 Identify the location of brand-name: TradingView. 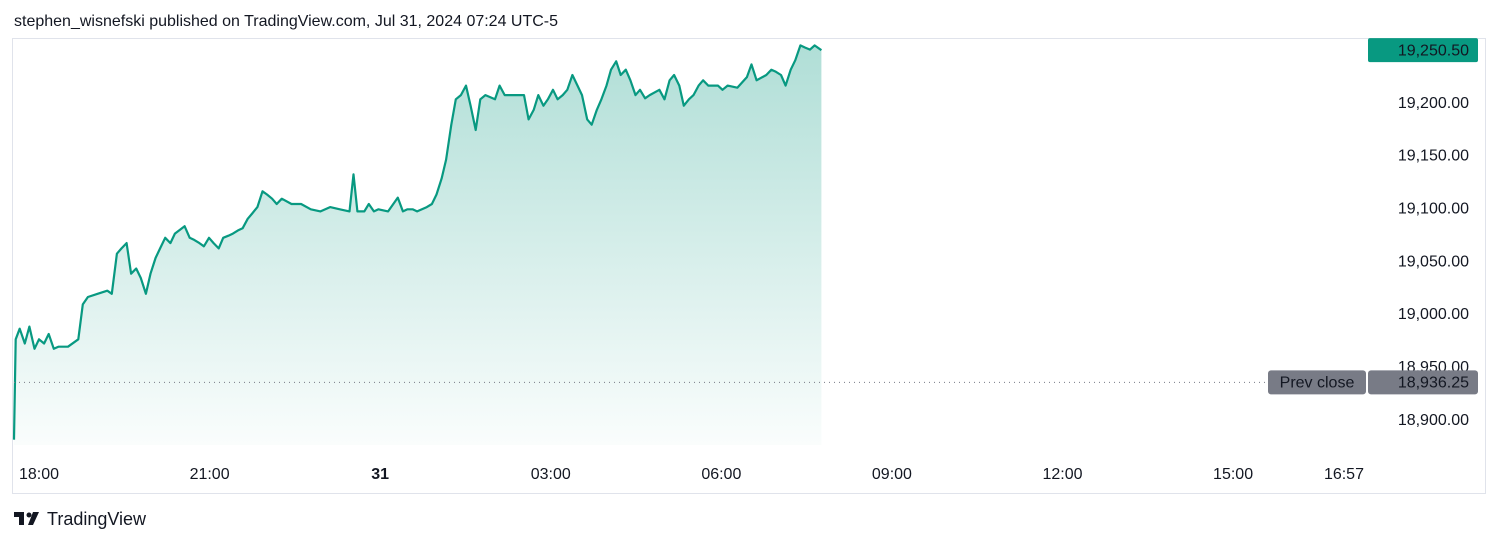
(97, 519).